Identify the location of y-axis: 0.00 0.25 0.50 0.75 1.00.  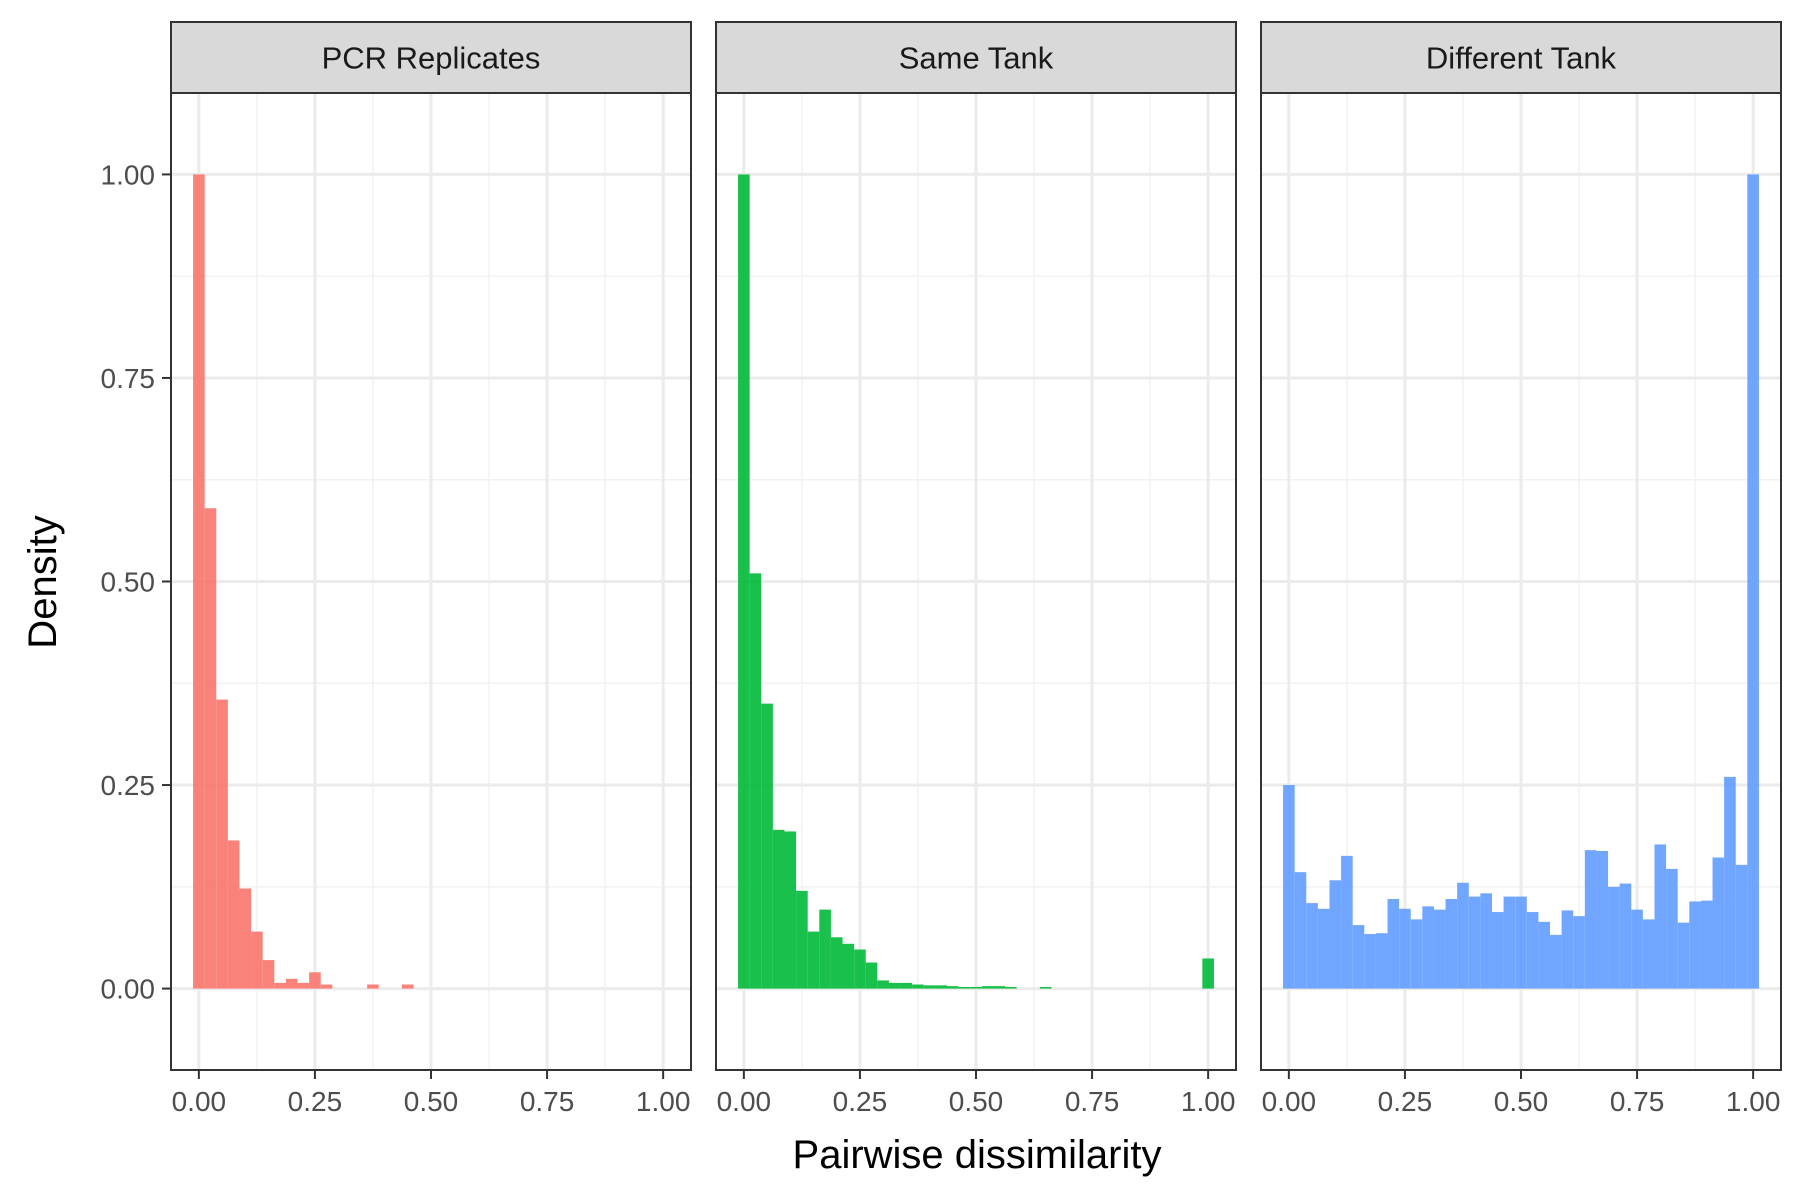
(136, 582).